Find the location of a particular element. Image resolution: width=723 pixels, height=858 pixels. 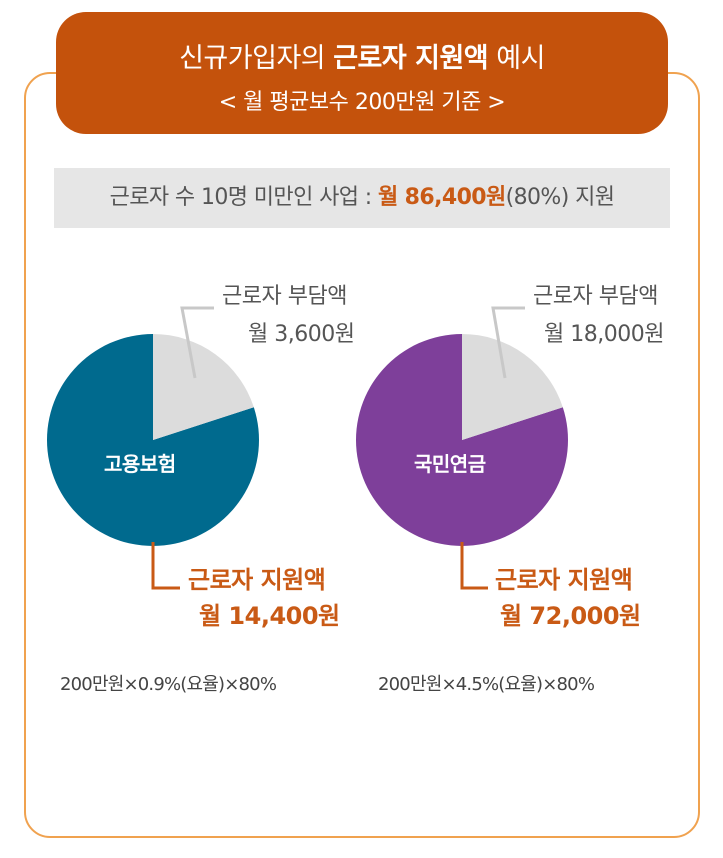

support-value: 월 14,400원 is located at coordinates (269, 616).